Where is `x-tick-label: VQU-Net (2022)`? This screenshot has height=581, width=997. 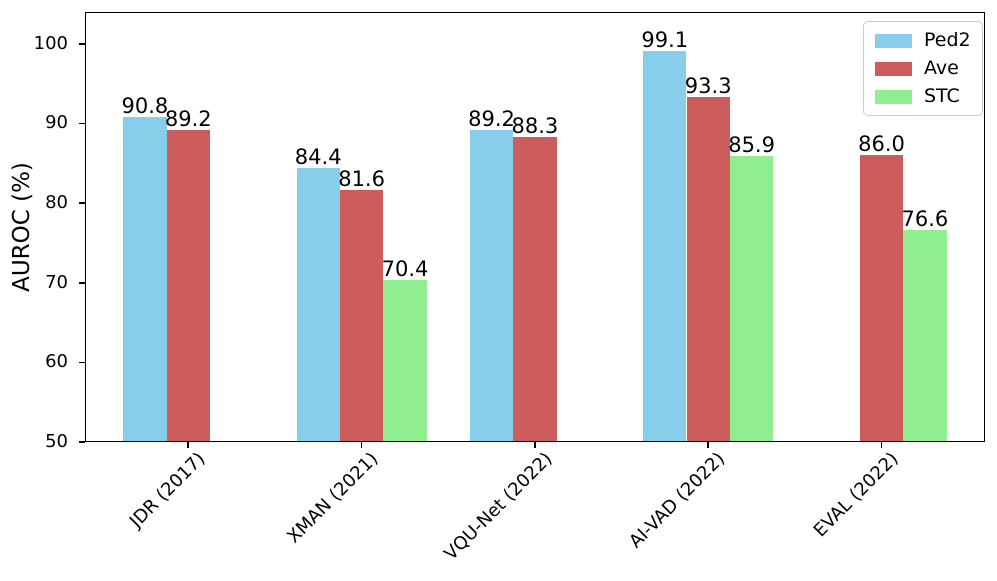 x-tick-label: VQU-Net (2022) is located at coordinates (498, 506).